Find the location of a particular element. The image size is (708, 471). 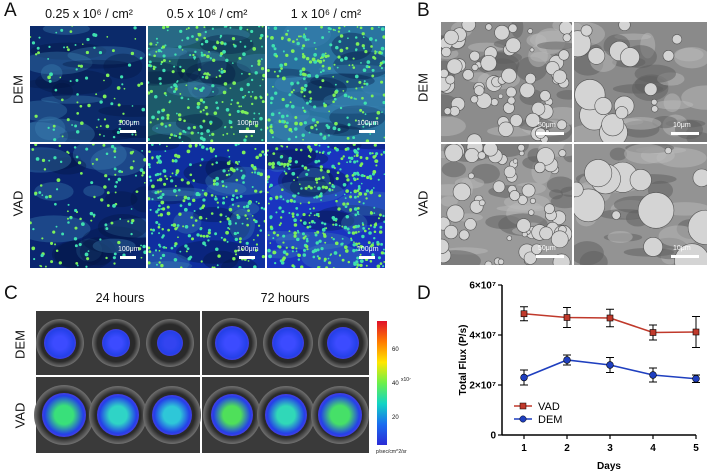

panel-c-col-header: 72 hours is located at coordinates (285, 298).